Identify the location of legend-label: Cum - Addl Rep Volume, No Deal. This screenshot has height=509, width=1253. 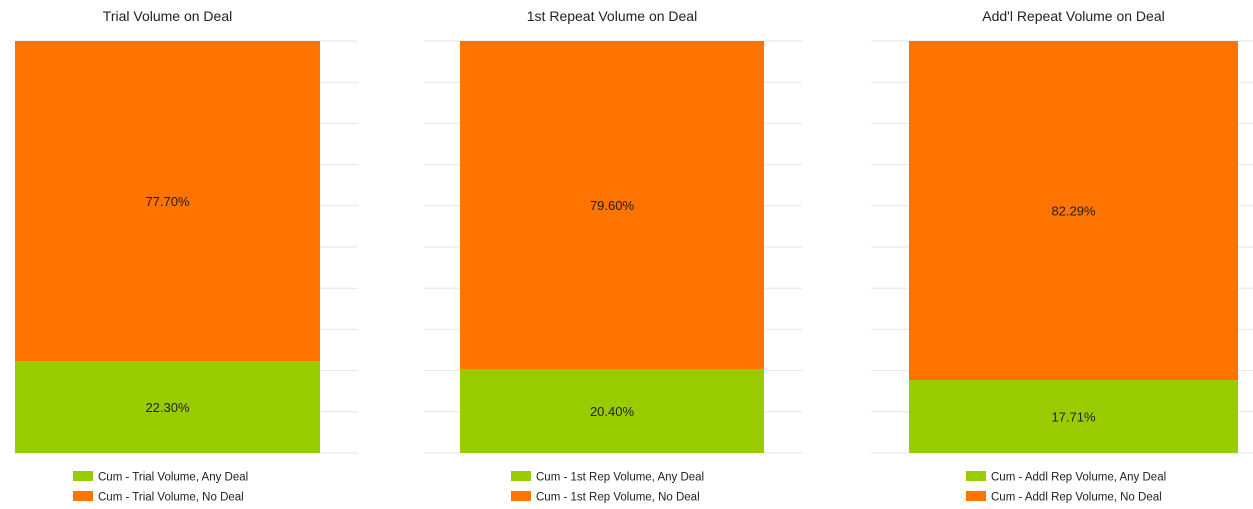
(1076, 498).